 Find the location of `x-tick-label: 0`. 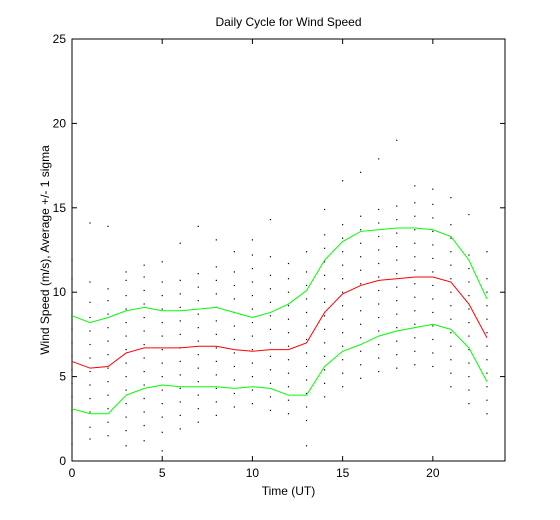

x-tick-label: 0 is located at coordinates (72, 473).